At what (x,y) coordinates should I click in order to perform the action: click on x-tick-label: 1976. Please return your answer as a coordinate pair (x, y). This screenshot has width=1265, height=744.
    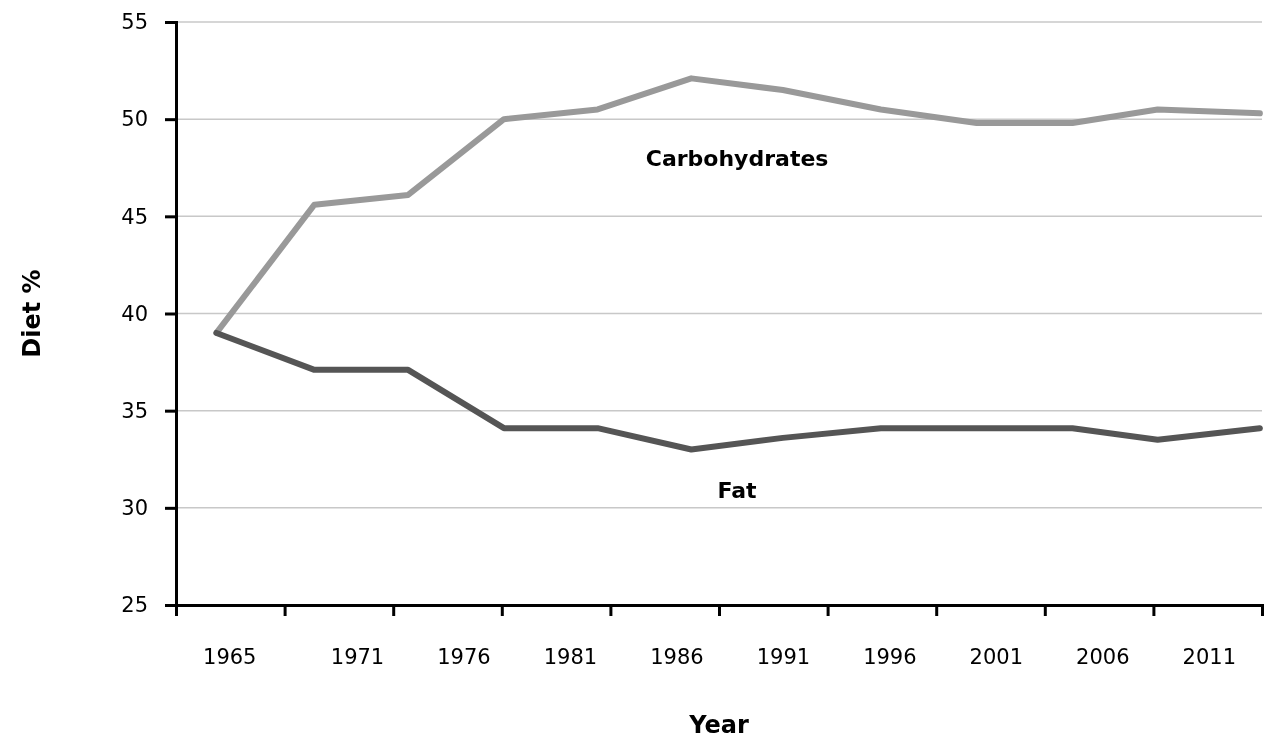
    Looking at the image, I should click on (464, 656).